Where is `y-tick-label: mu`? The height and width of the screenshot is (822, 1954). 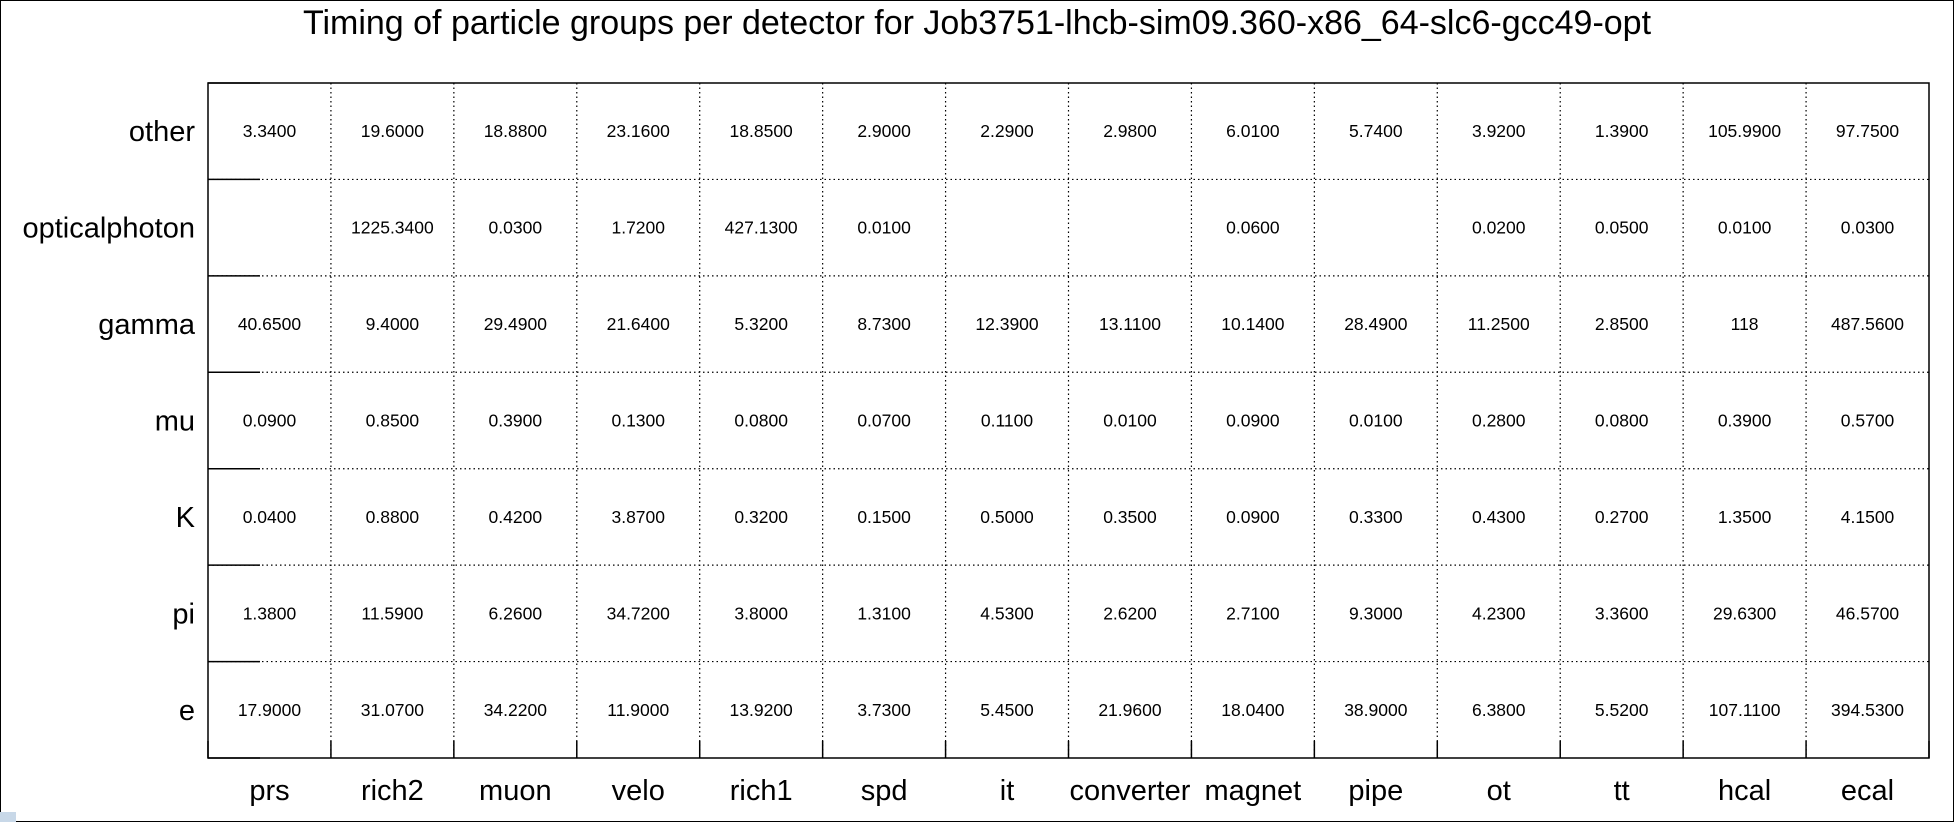
y-tick-label: mu is located at coordinates (175, 422).